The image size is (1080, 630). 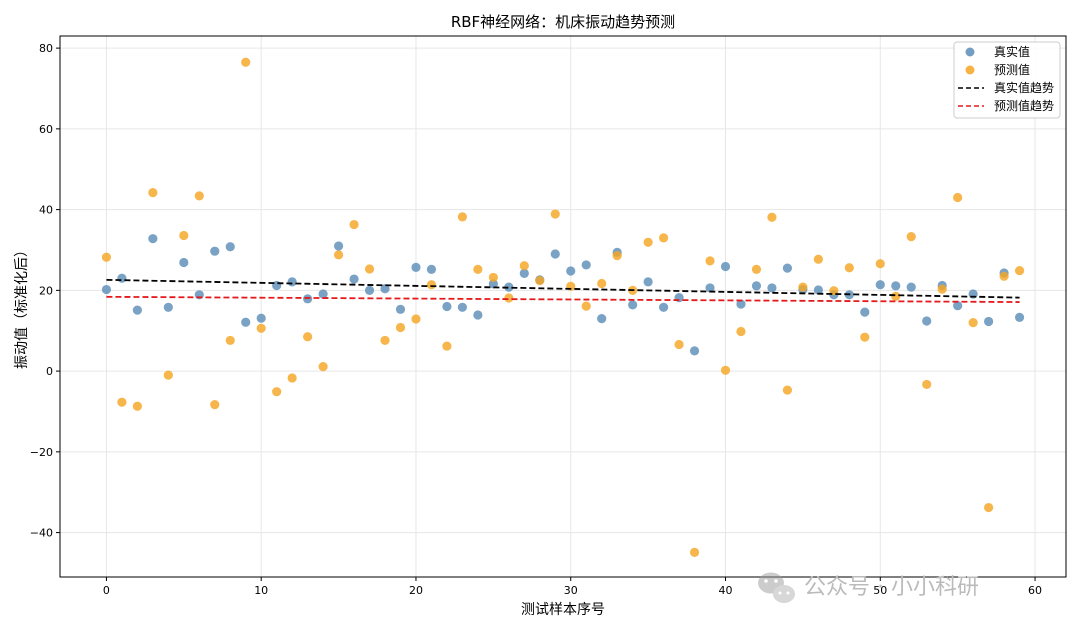 What do you see at coordinates (261, 590) in the screenshot?
I see `x-tick-label: 10` at bounding box center [261, 590].